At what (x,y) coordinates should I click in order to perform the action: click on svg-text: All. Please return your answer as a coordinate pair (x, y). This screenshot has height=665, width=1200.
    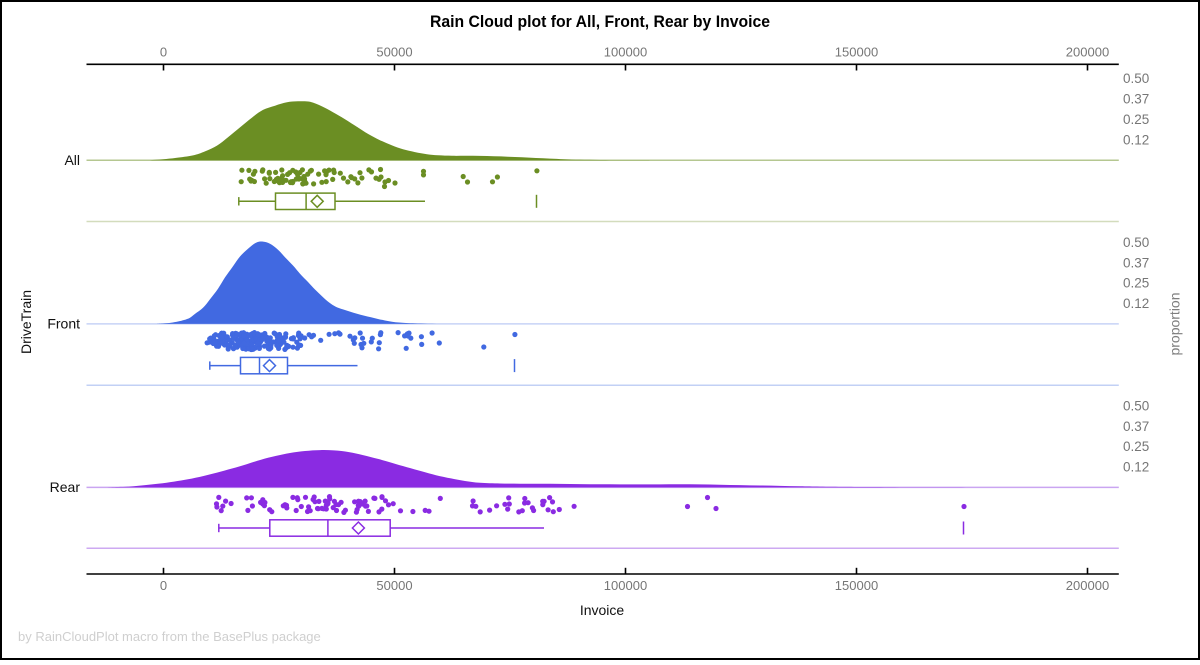
    Looking at the image, I should click on (72, 160).